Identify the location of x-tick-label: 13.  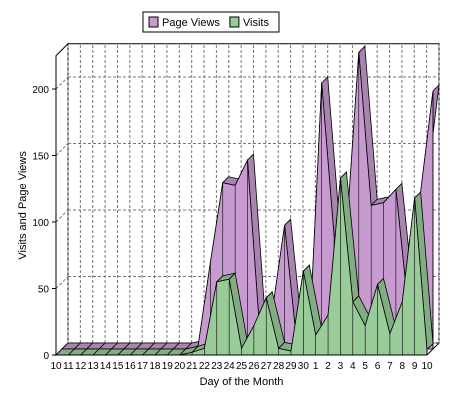
(94, 366).